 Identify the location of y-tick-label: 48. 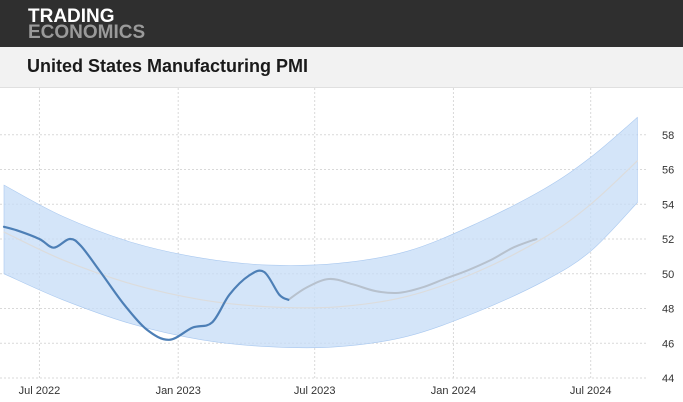
(668, 310).